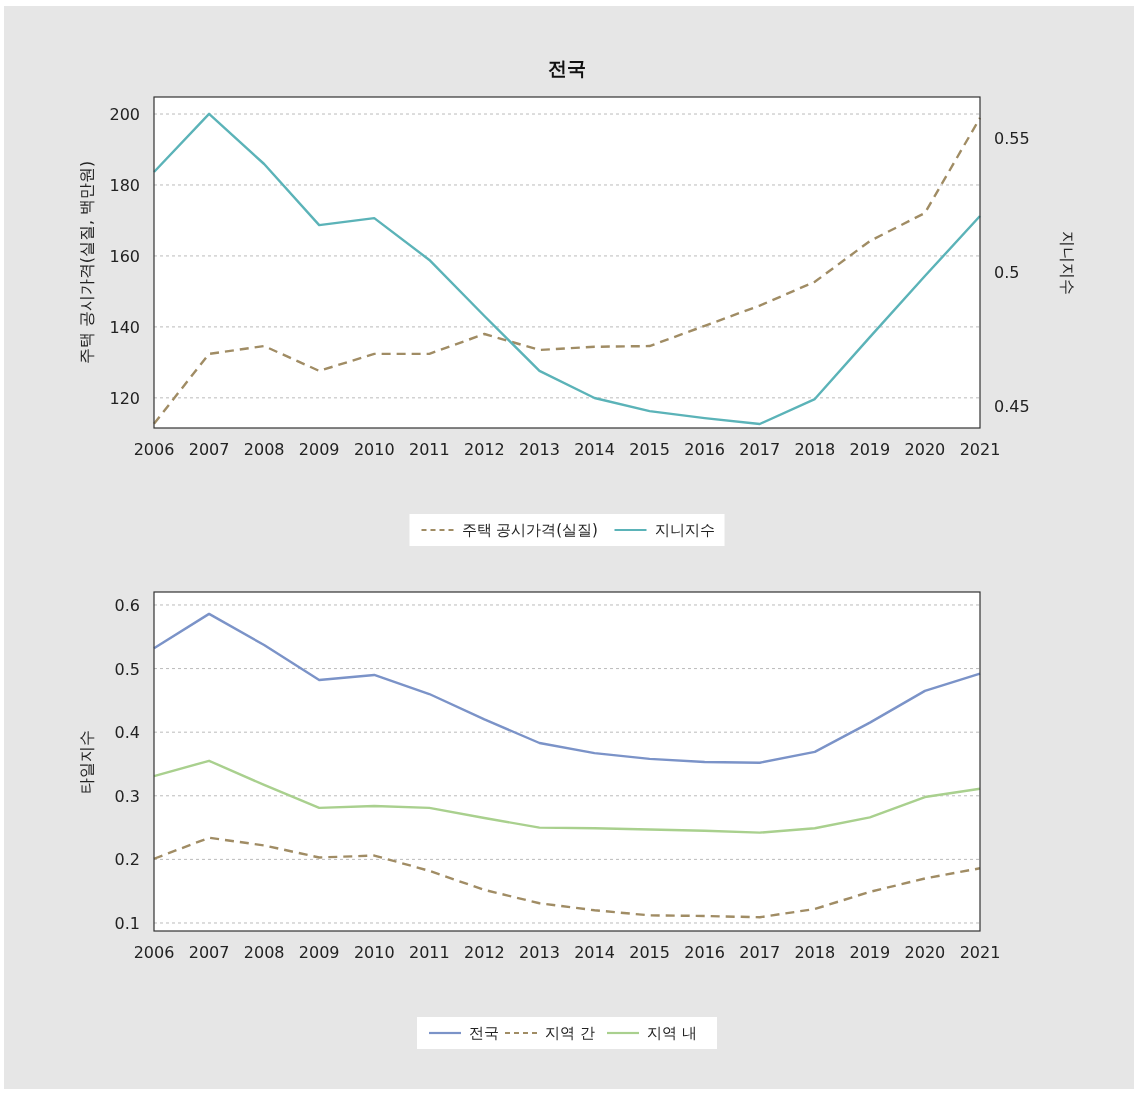 This screenshot has width=1137, height=1093. Describe the element at coordinates (529, 530) in the screenshot. I see `legend-label: 주택 공시가격(실질)` at that location.